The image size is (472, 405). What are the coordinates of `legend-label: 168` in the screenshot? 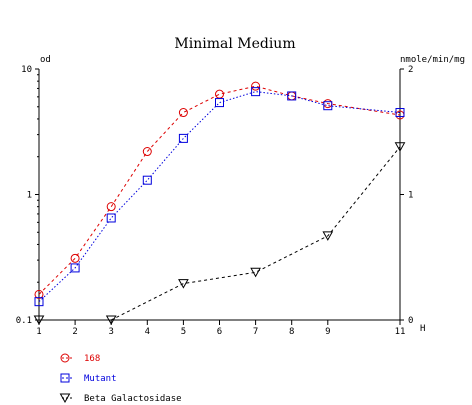 It's located at (92, 359).